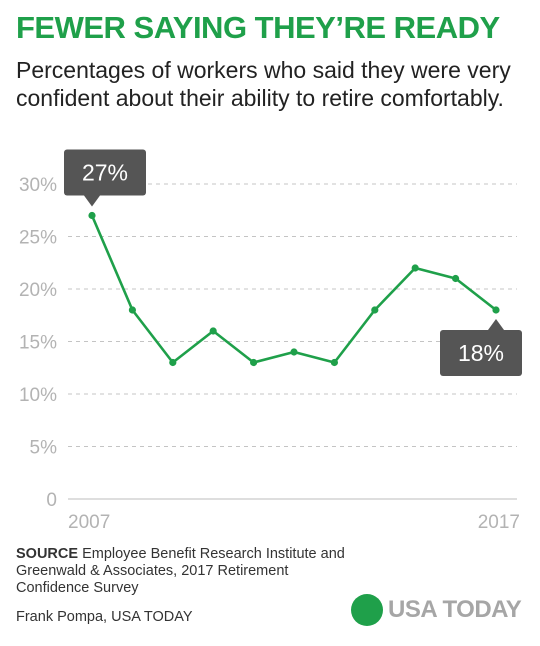  Describe the element at coordinates (455, 609) in the screenshot. I see `usa-today-logo-text: USA TODAY` at that location.